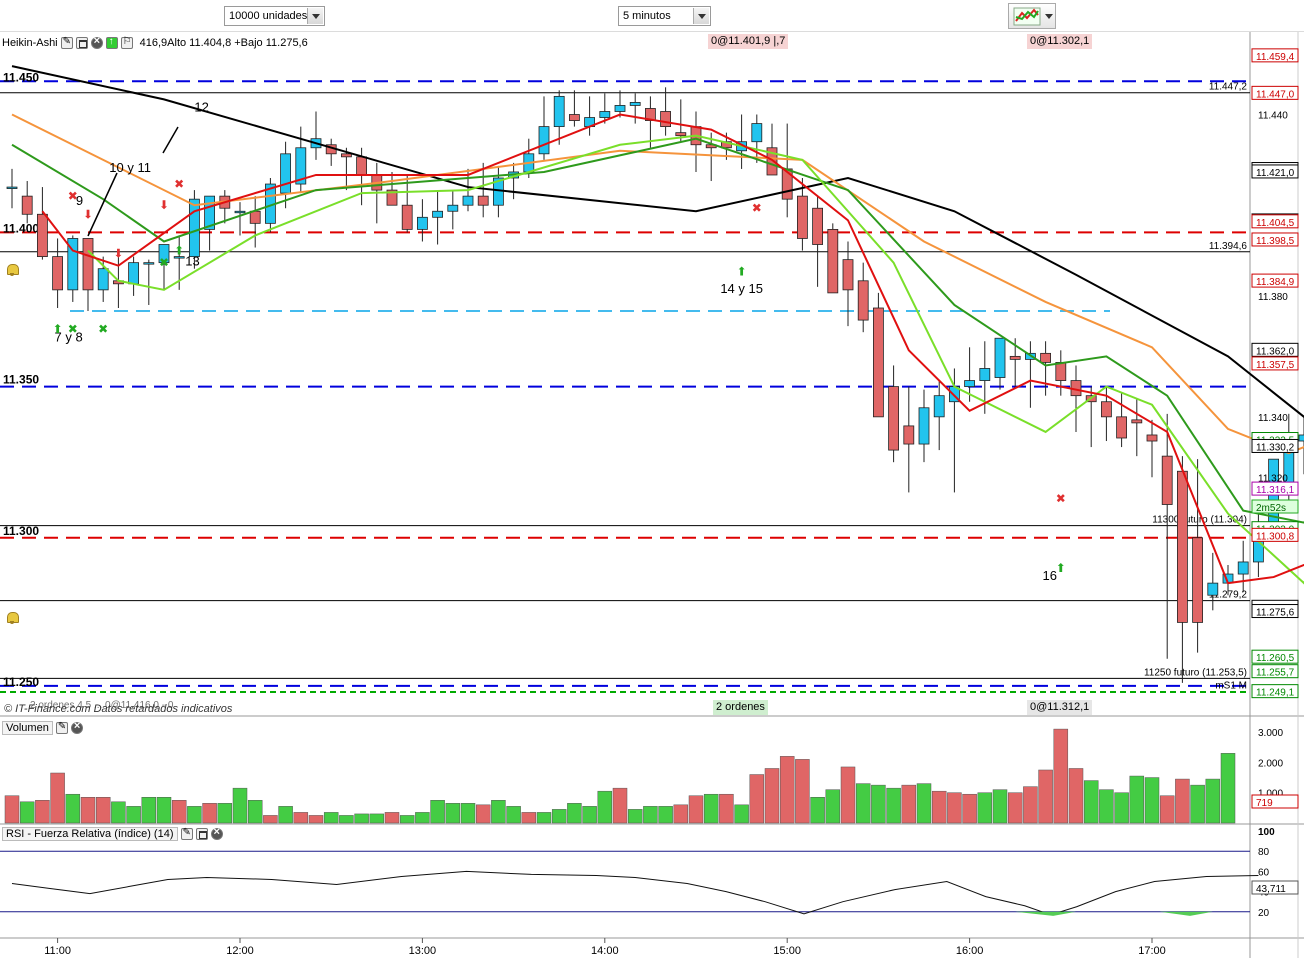 This screenshot has height=958, width=1304. Describe the element at coordinates (1266, 832) in the screenshot. I see `rsi-axis-tick: 100` at that location.